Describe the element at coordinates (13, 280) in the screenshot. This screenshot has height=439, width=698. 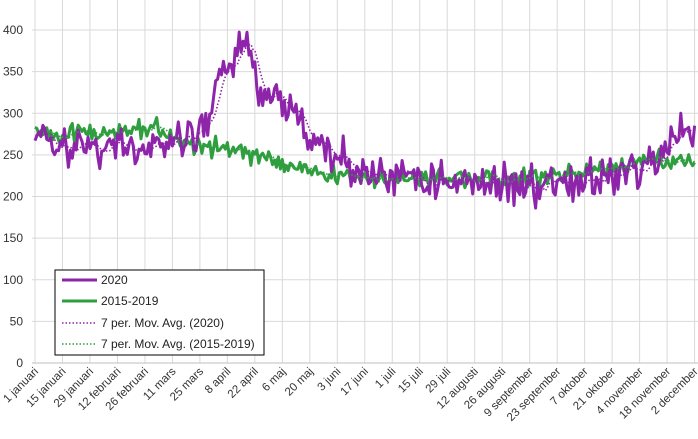
I see `y-tick-label: 100` at that location.